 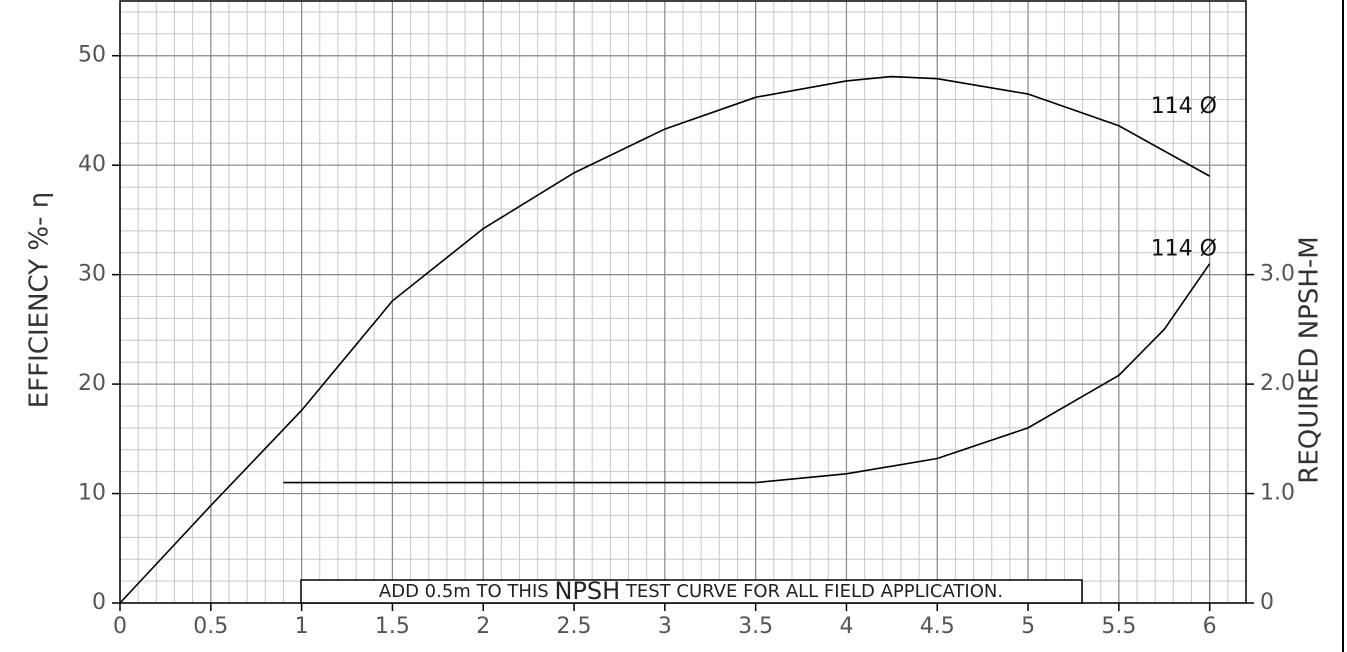 I want to click on y2-tick-label: 3.0, so click(x=1277, y=274).